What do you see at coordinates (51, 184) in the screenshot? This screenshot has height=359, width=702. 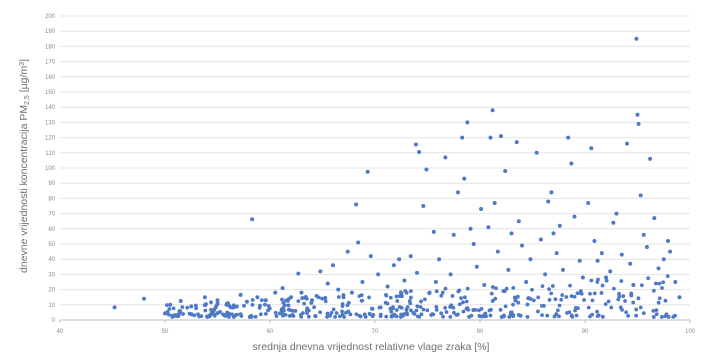 I see `y-tick-label: 90` at bounding box center [51, 184].